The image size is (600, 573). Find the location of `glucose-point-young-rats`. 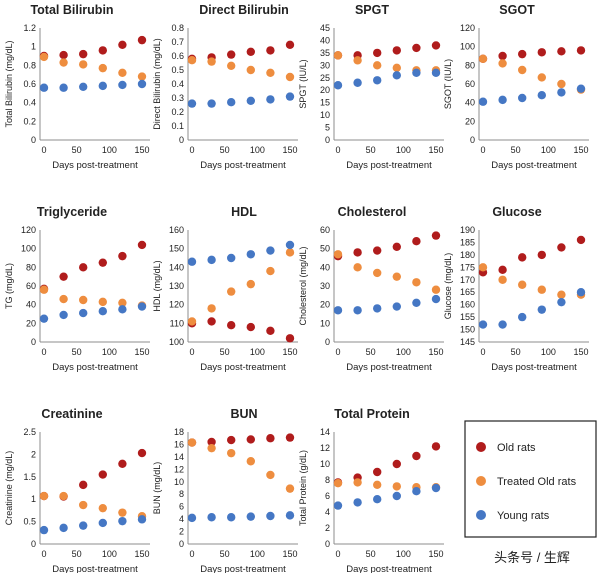

glucose-point-young-rats is located at coordinates (561, 302).